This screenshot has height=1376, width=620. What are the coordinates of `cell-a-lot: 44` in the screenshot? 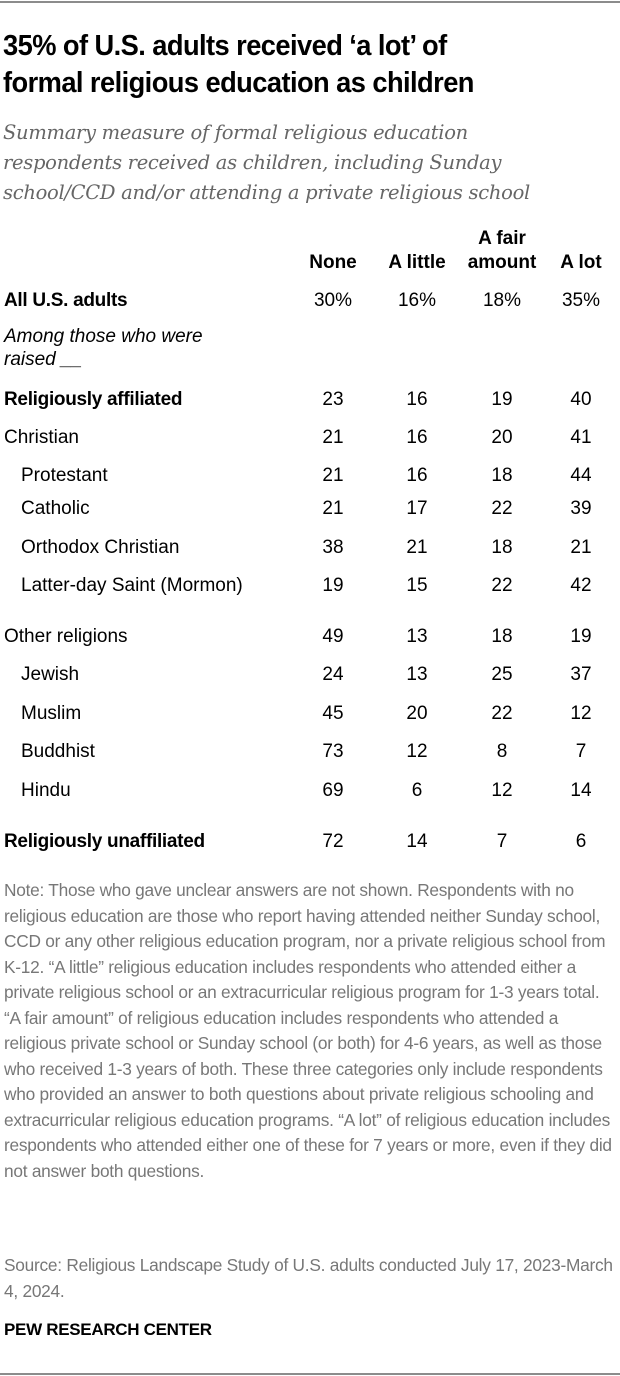 It's located at (581, 475).